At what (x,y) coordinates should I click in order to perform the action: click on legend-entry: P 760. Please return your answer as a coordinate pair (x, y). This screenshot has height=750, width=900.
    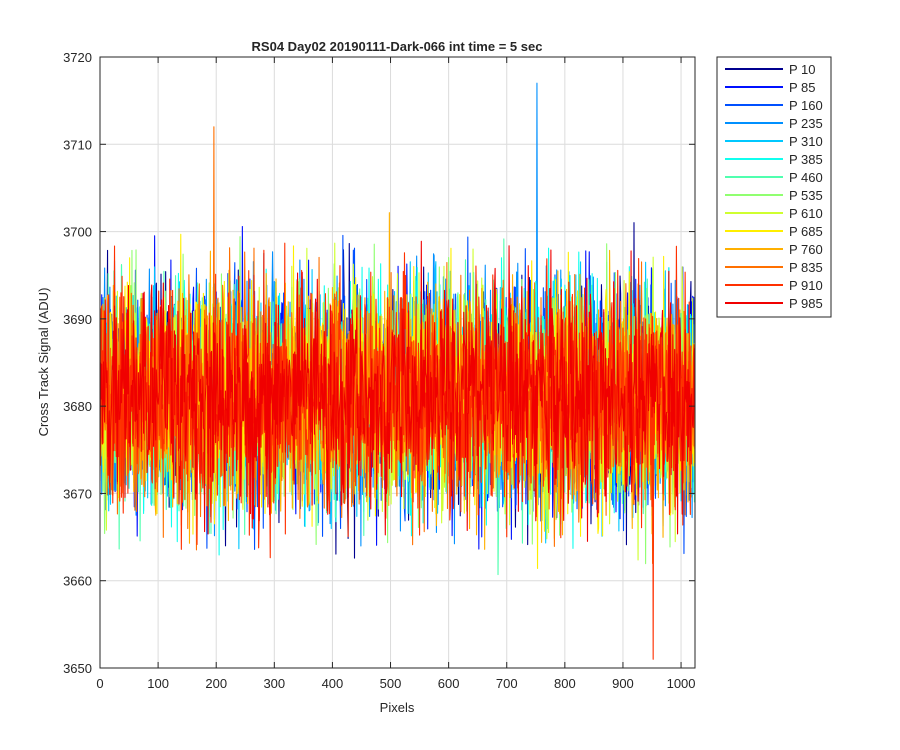
    Looking at the image, I should click on (806, 249).